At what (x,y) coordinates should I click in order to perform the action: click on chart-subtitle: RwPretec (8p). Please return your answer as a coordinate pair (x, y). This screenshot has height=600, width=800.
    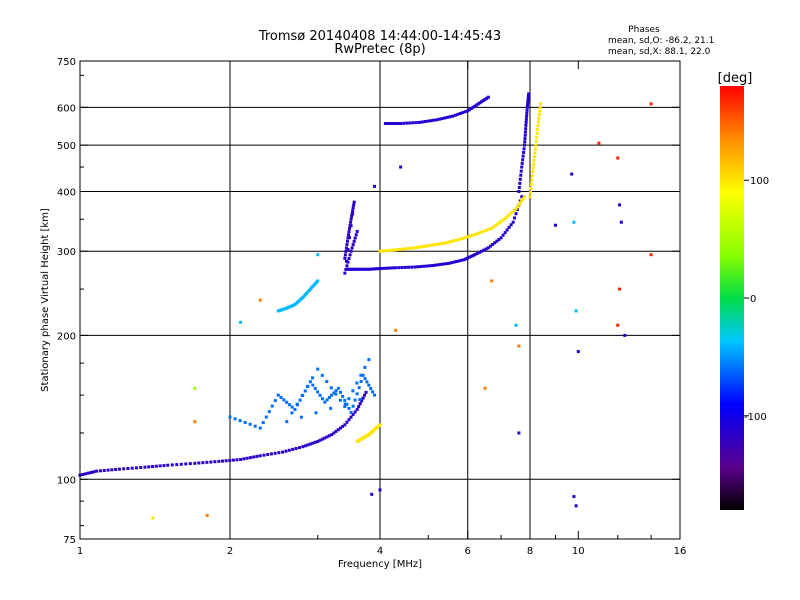
    Looking at the image, I should click on (379, 49).